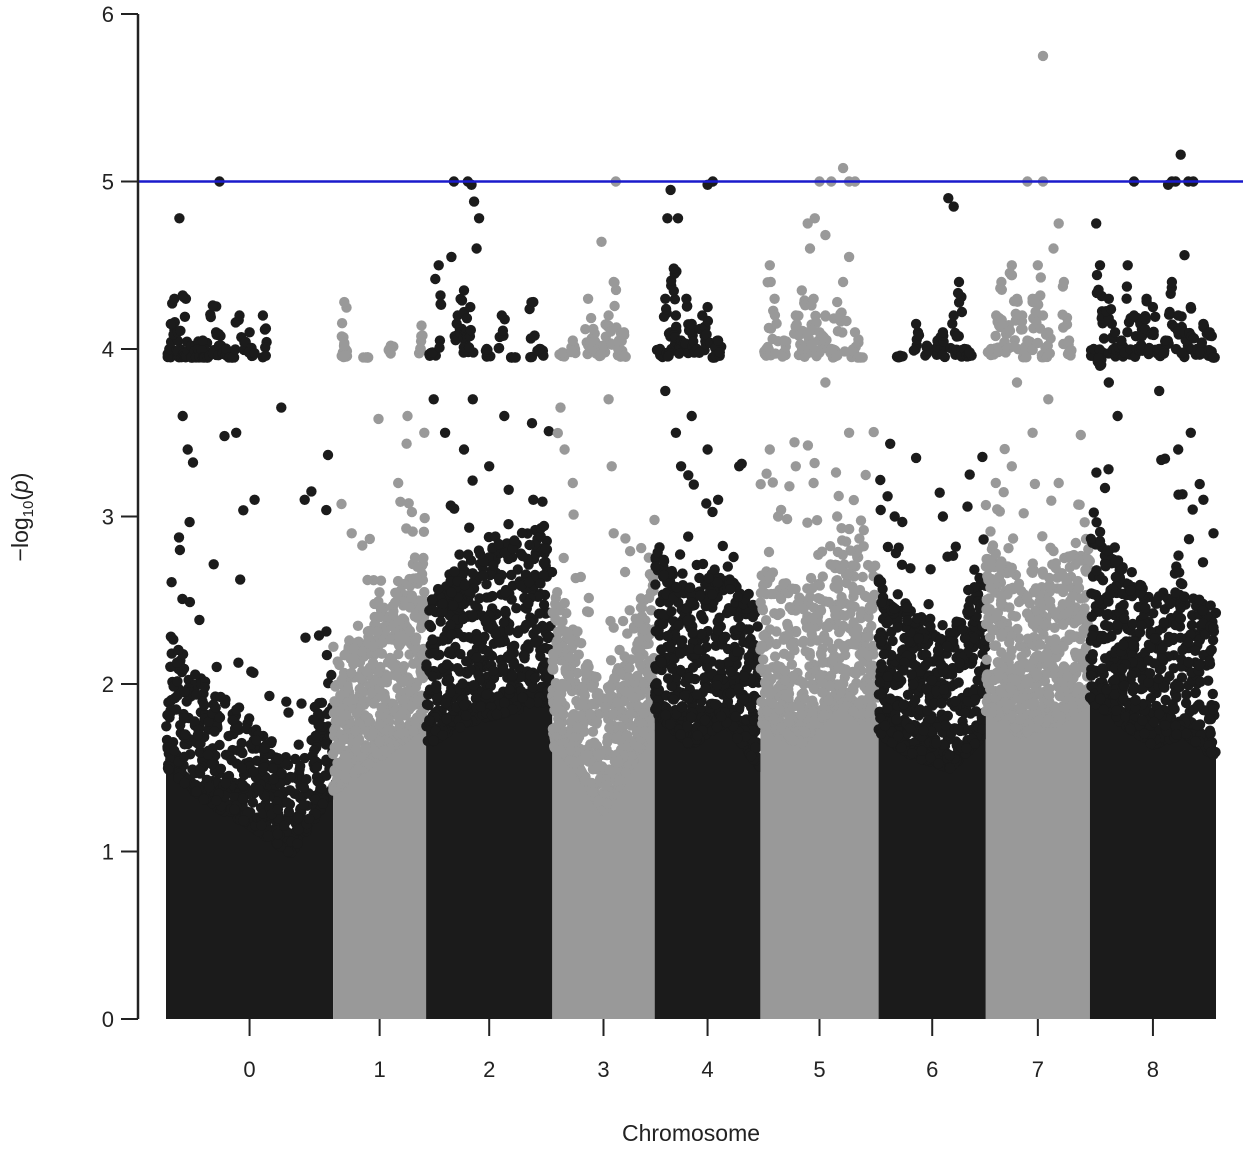  I want to click on chromosome-0-body, so click(250, 886).